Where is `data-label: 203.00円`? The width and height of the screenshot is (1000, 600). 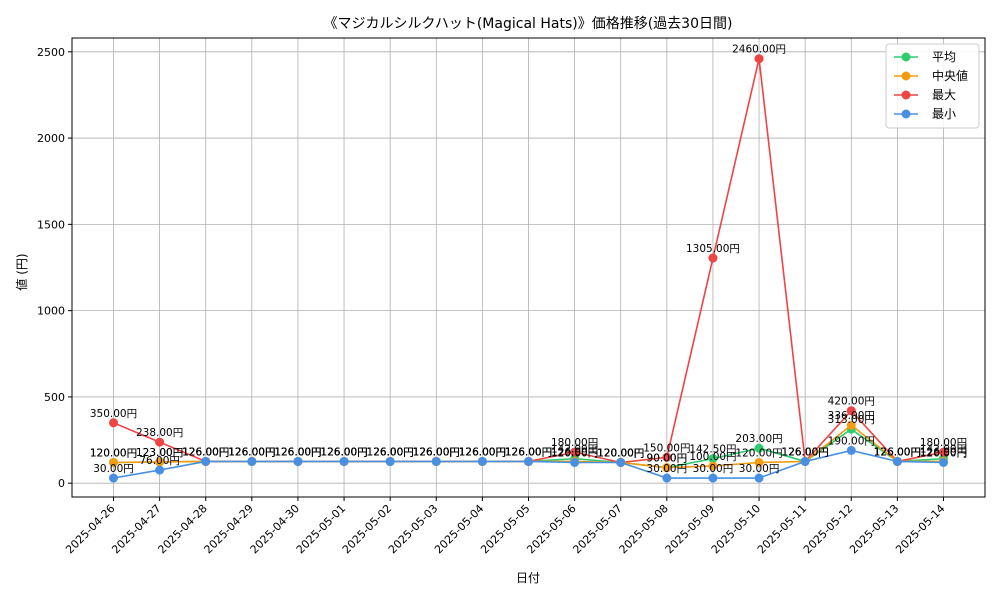 data-label: 203.00円 is located at coordinates (758, 439).